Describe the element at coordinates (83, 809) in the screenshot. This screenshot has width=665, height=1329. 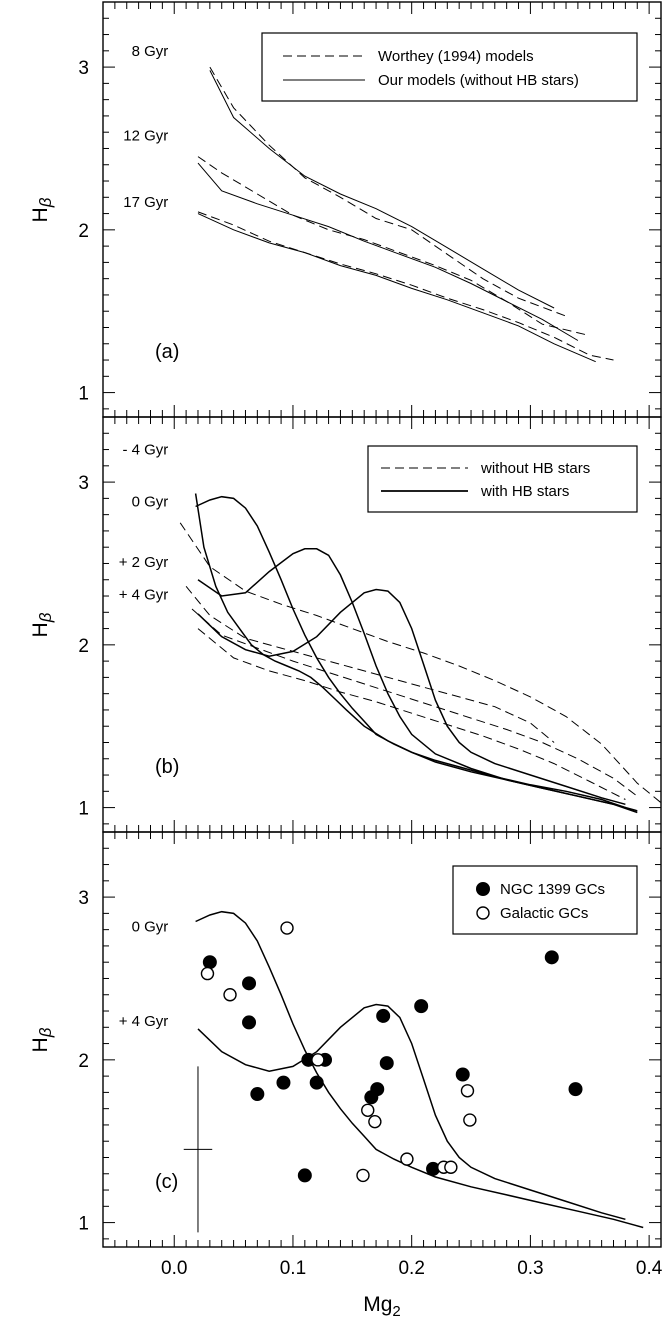
I see `y-tick-label-b: 1` at that location.